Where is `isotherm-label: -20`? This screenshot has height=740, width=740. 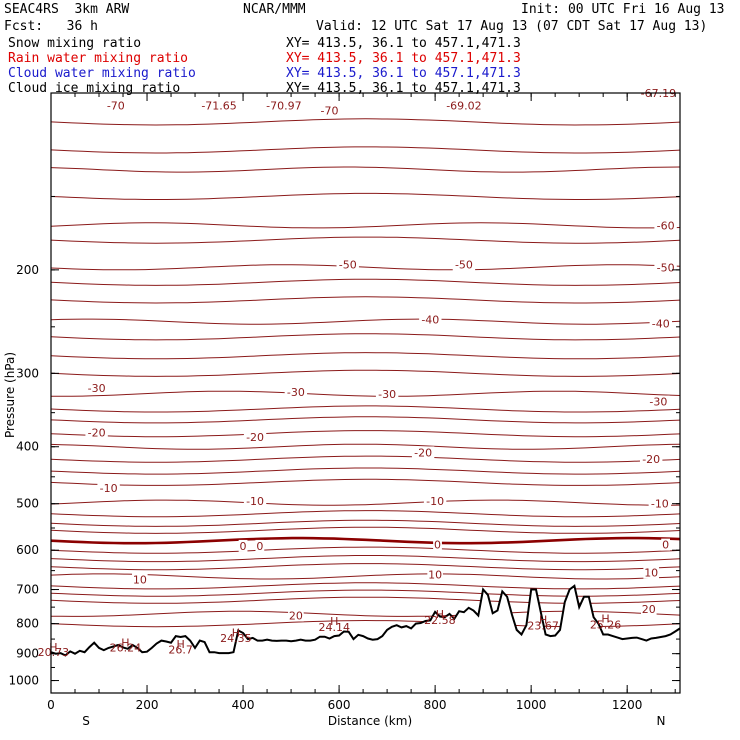 isotherm-label: -20 is located at coordinates (255, 437).